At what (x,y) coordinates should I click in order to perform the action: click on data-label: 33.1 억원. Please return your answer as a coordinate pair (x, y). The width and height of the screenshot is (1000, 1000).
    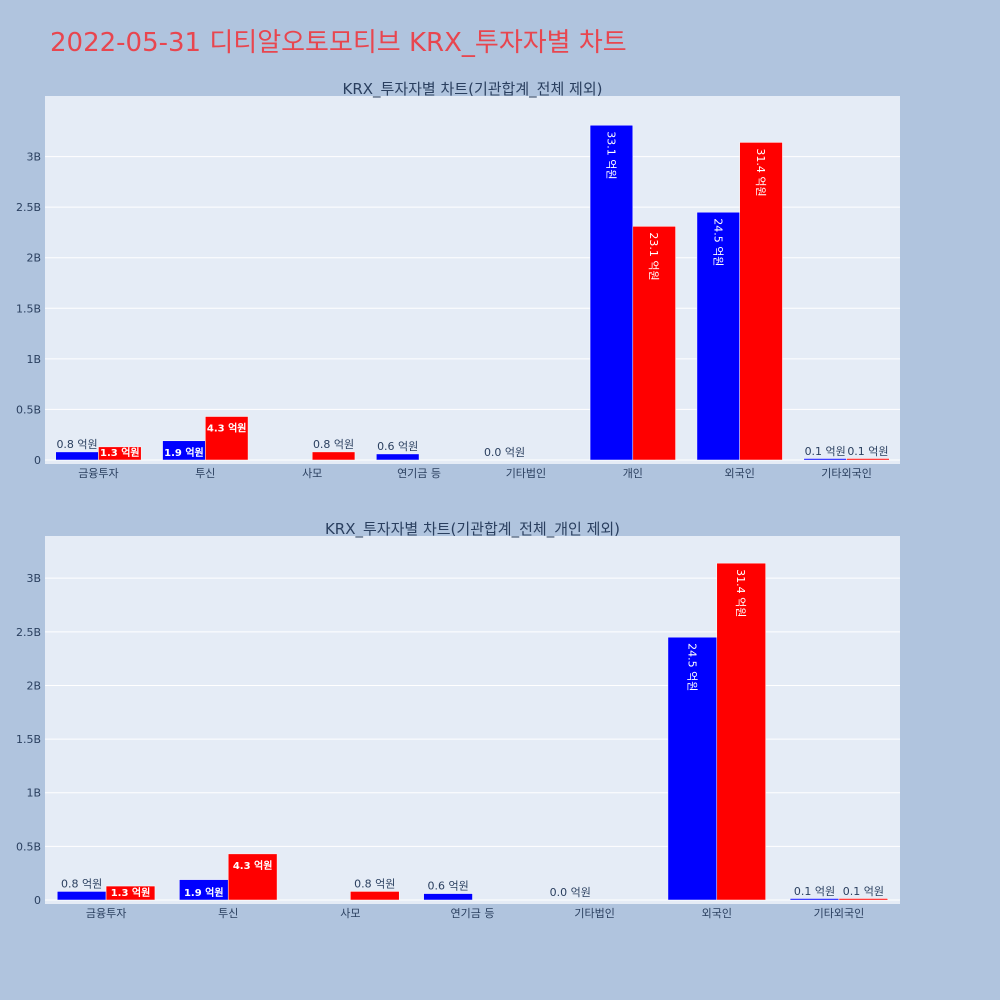
    Looking at the image, I should click on (610, 155).